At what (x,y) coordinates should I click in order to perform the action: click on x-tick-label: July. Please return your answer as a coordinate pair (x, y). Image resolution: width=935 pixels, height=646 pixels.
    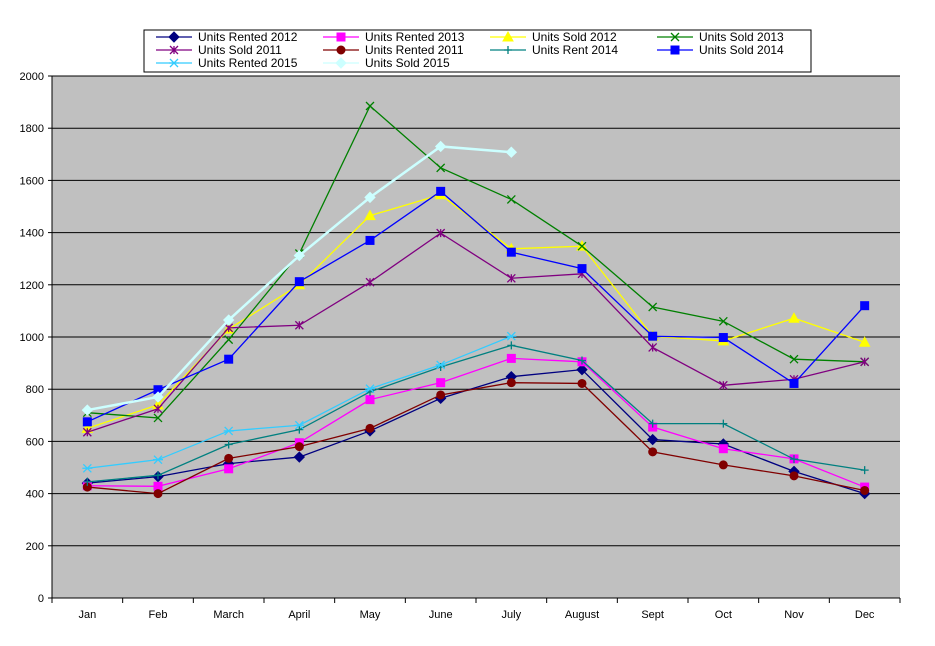
    Looking at the image, I should click on (512, 615).